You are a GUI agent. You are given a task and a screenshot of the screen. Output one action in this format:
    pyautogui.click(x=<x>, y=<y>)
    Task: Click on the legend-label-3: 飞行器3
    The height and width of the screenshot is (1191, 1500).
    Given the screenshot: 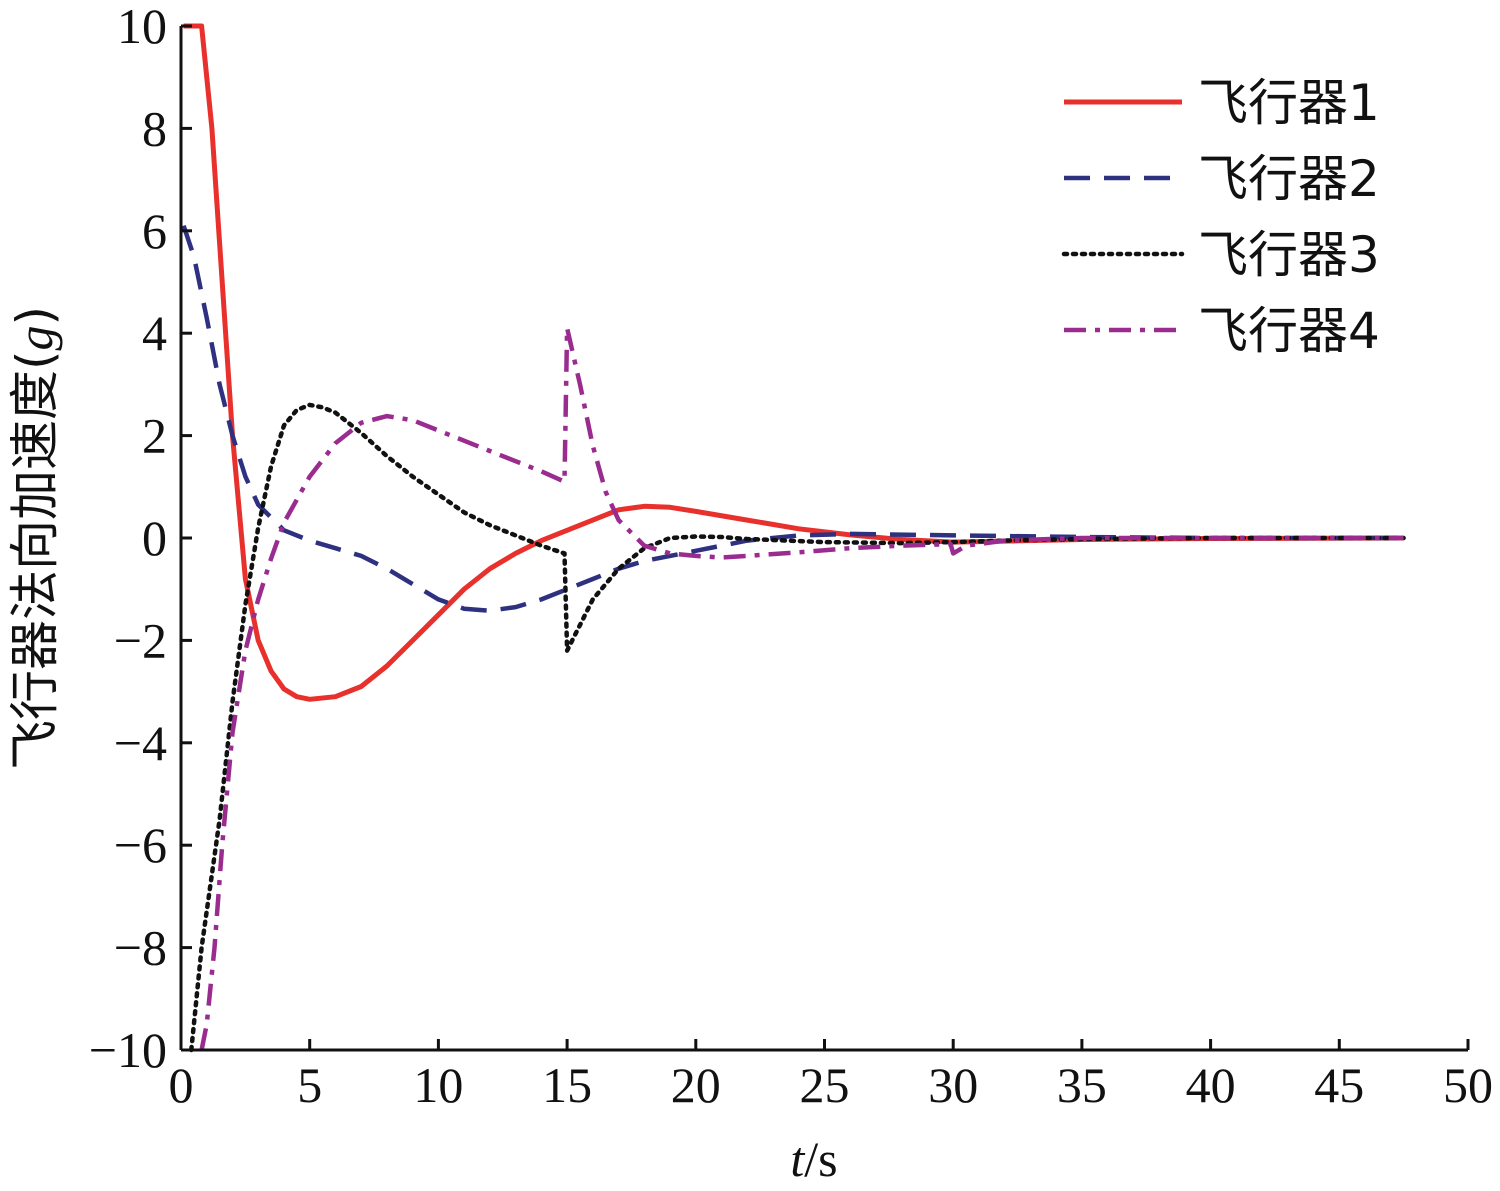 What is the action you would take?
    pyautogui.click(x=1289, y=255)
    